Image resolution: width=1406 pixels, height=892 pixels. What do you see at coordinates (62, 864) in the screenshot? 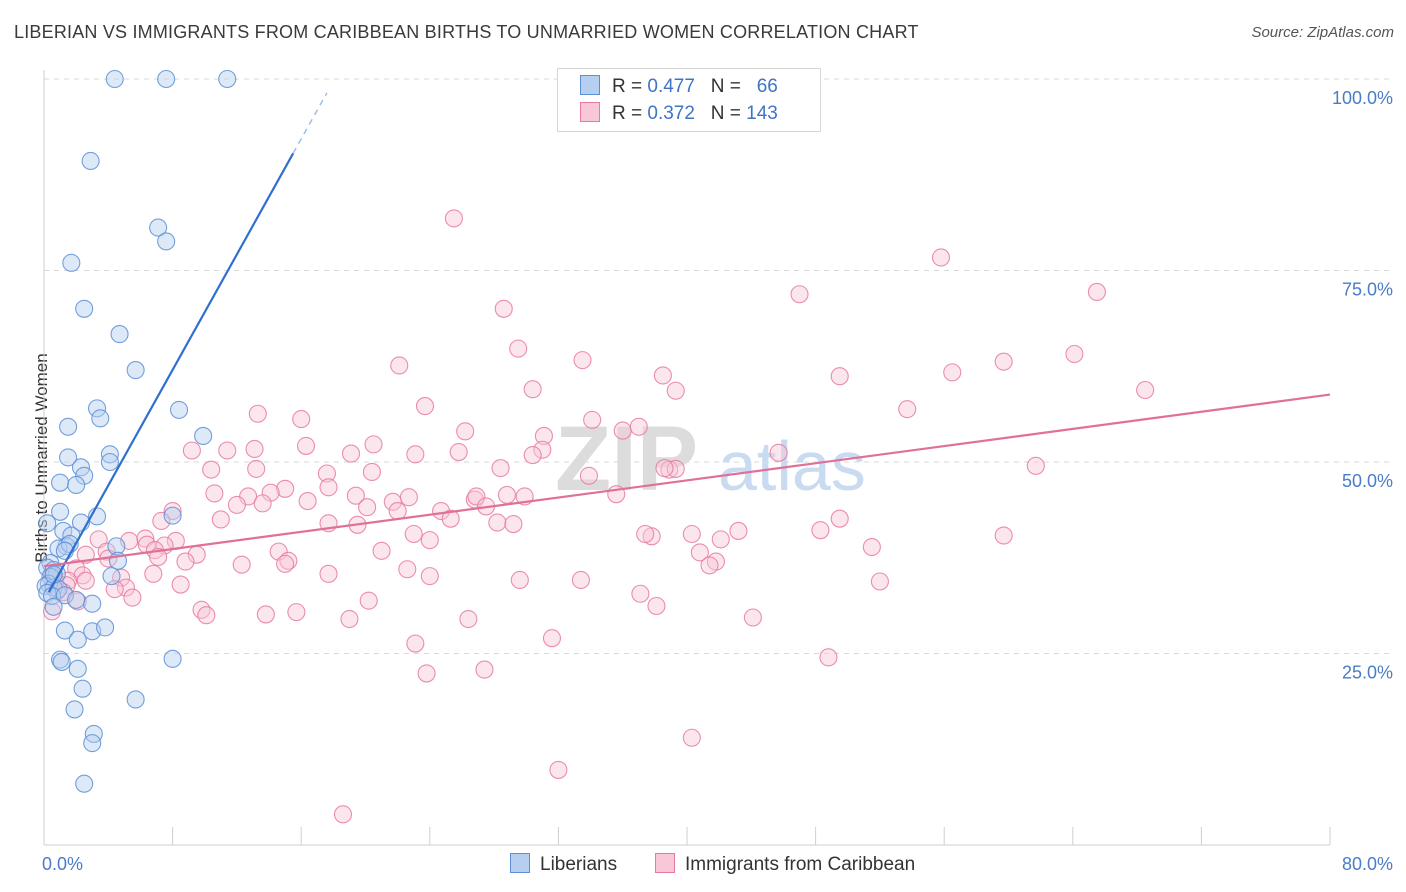
I see `x-tick-label: 0.0%` at bounding box center [62, 864].